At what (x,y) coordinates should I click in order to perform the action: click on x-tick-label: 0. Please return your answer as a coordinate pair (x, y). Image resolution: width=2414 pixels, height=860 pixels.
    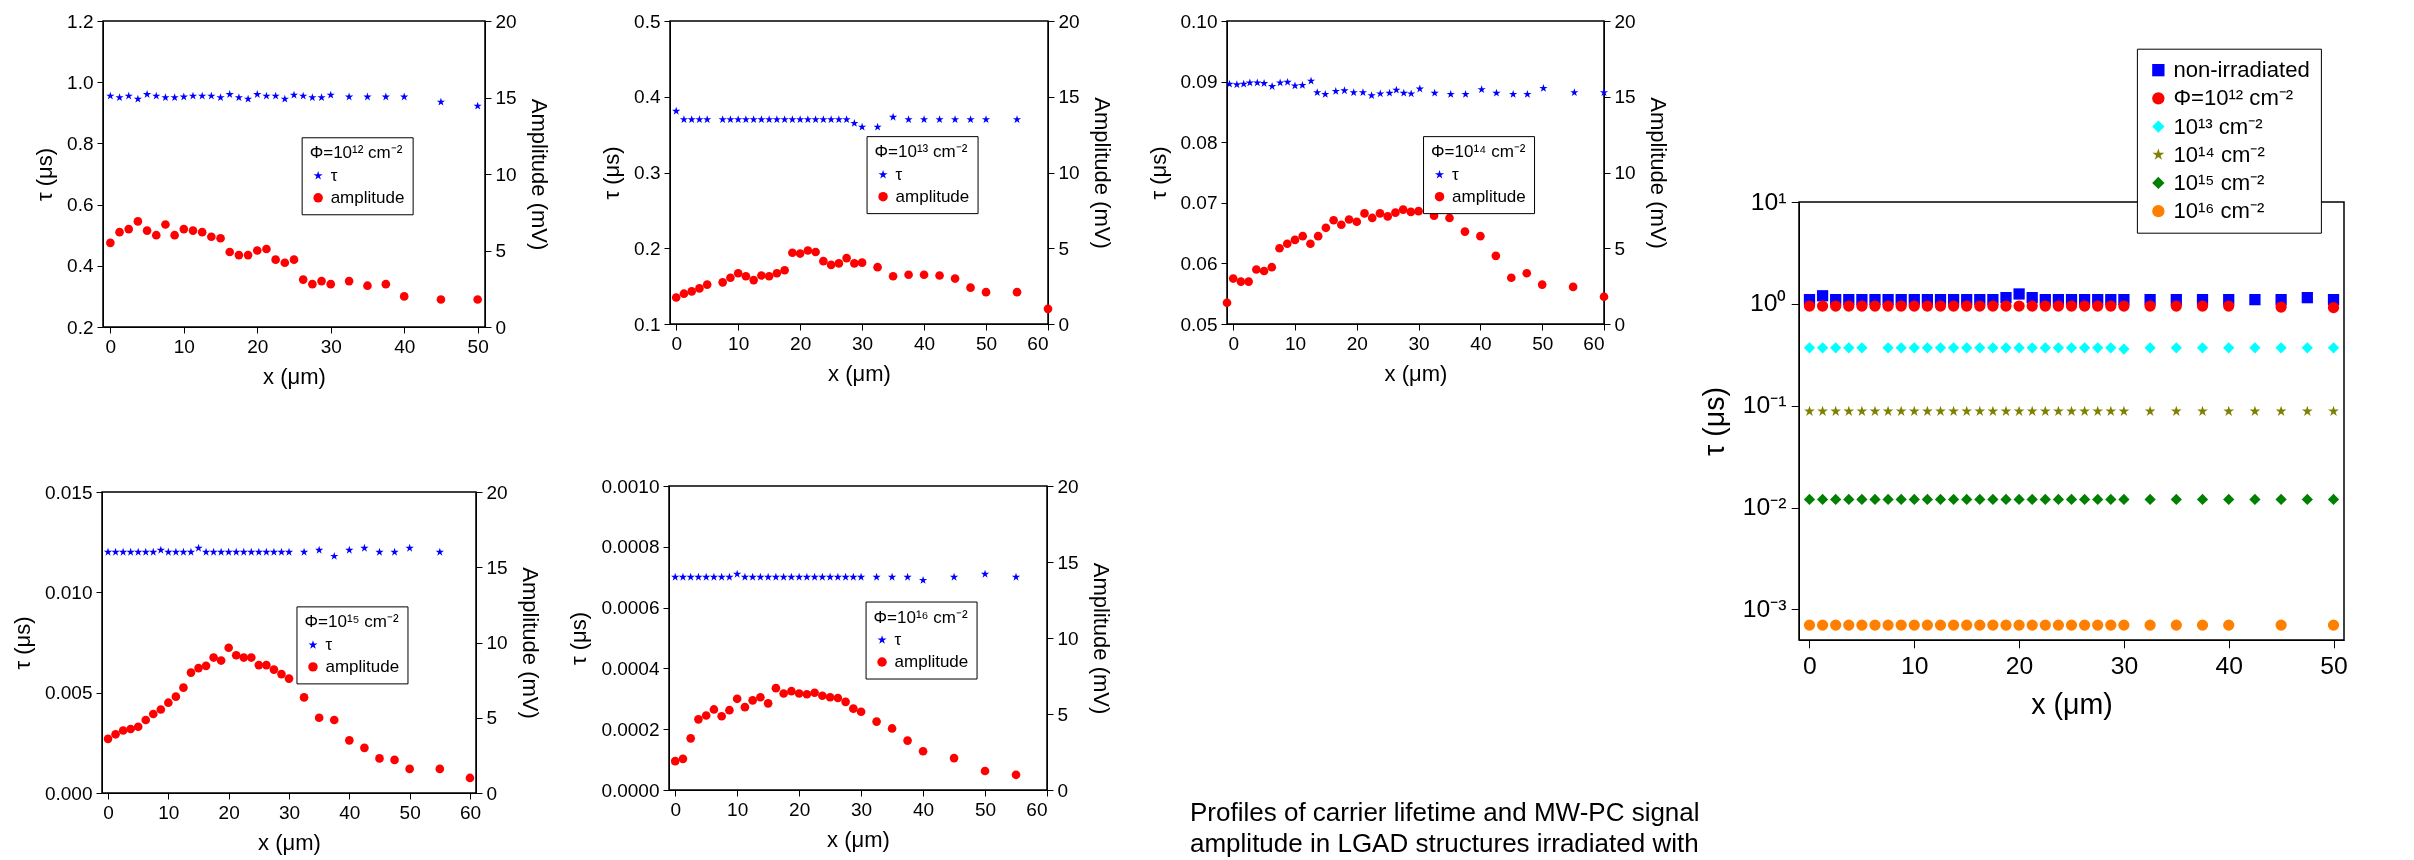
    Looking at the image, I should click on (111, 346).